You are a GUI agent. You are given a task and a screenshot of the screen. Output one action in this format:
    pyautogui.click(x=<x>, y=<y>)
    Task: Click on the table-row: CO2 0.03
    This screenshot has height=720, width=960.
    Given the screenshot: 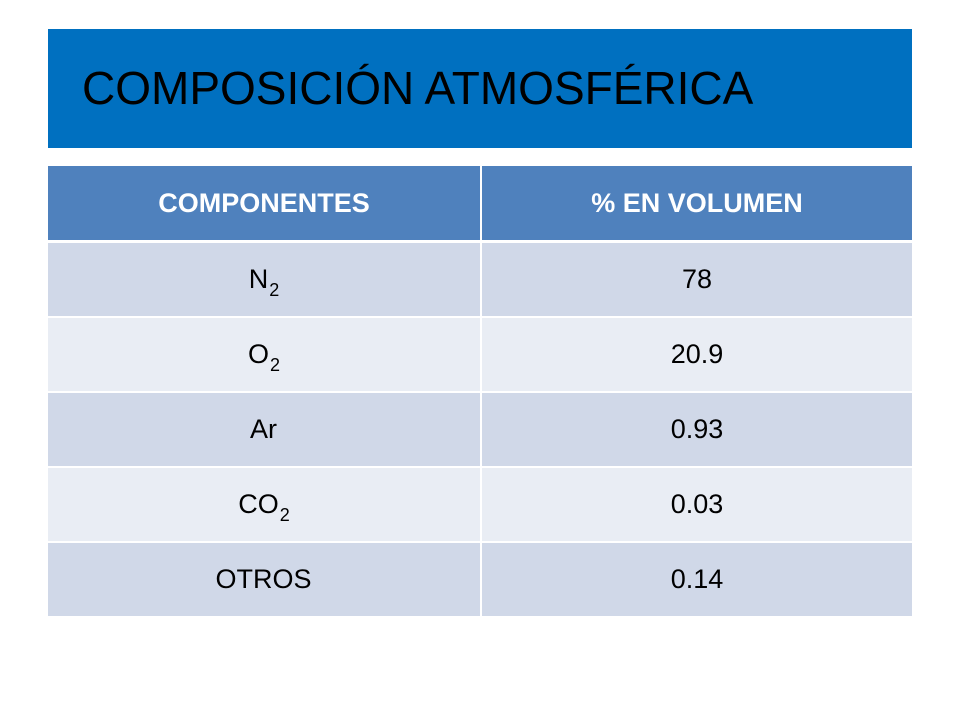 What is the action you would take?
    pyautogui.click(x=480, y=505)
    